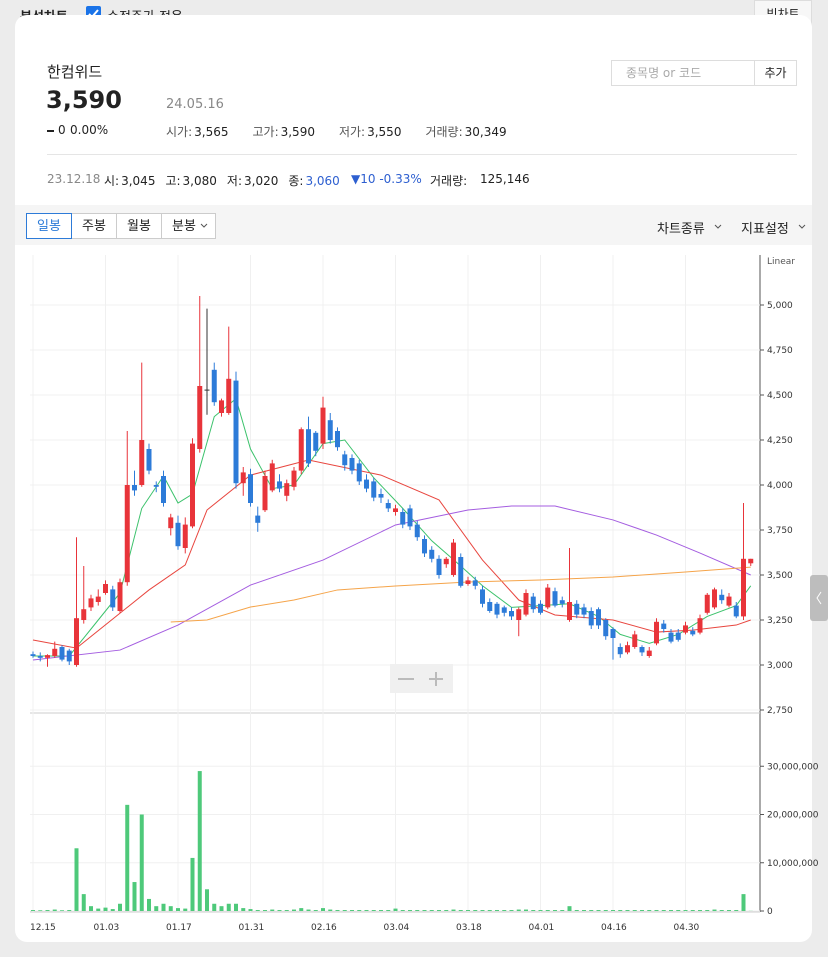  What do you see at coordinates (322, 181) in the screenshot?
I see `hover-stat-value: 3,060` at bounding box center [322, 181].